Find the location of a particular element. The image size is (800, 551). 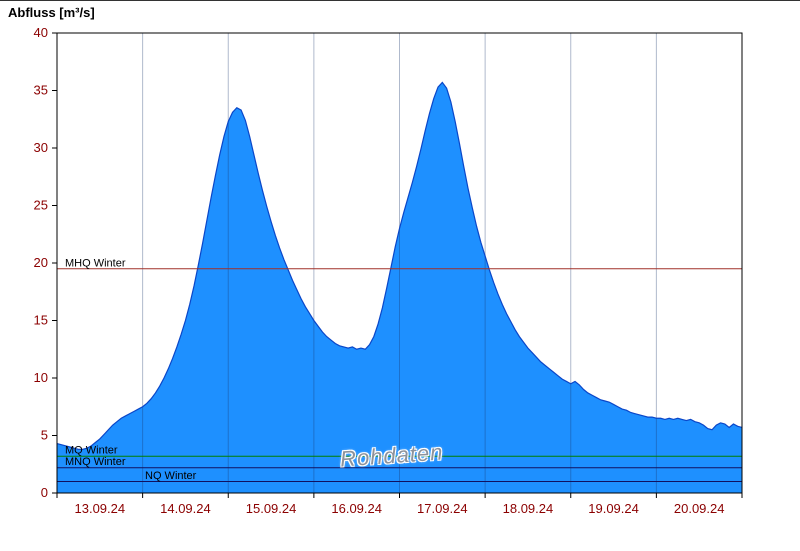

x-tick-label: 17.09.24 is located at coordinates (442, 508).